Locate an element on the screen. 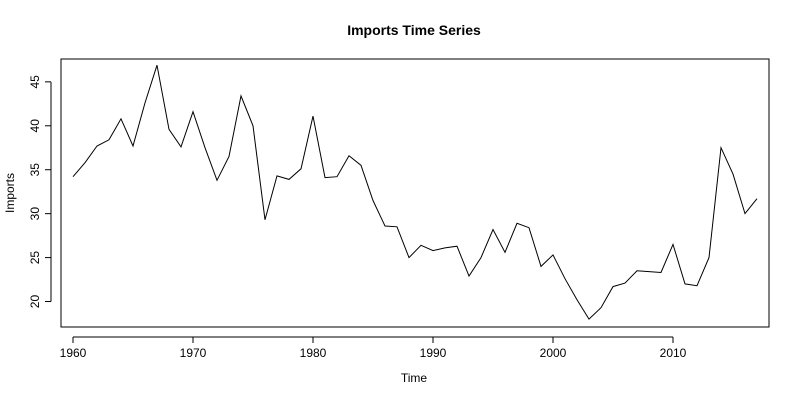 The height and width of the screenshot is (400, 800). x-tick-label: 1970 is located at coordinates (193, 353).